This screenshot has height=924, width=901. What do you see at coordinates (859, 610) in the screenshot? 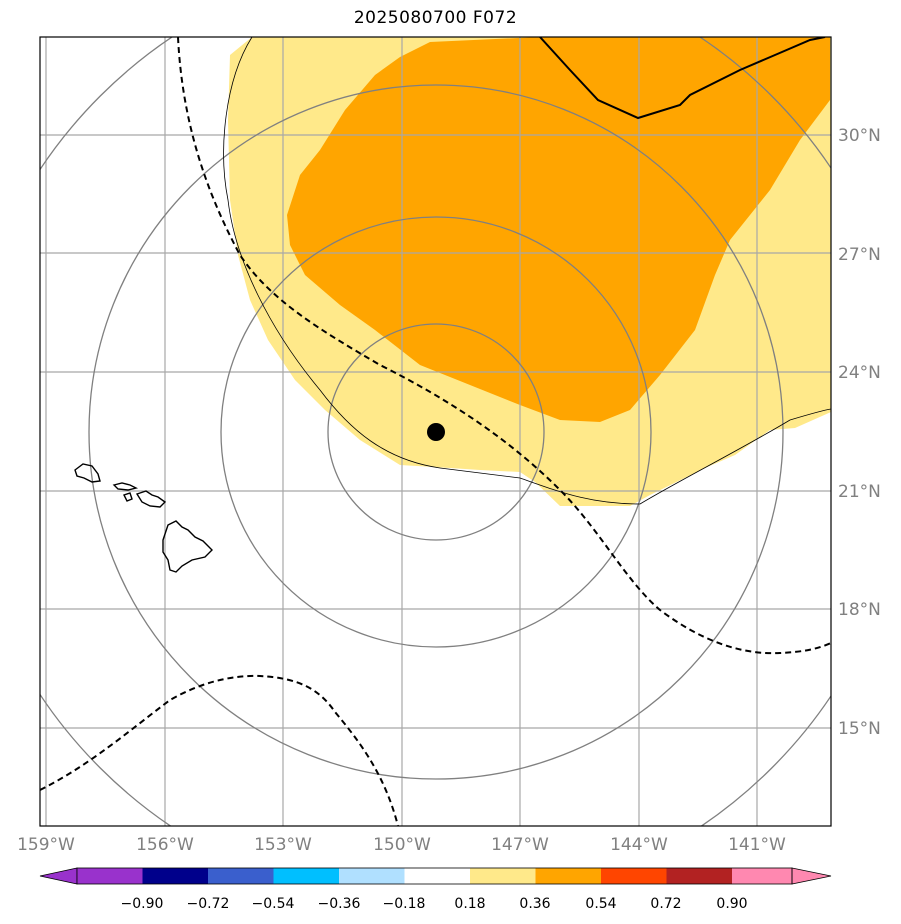
I see `lat-label-18N: 18°N` at bounding box center [859, 610].